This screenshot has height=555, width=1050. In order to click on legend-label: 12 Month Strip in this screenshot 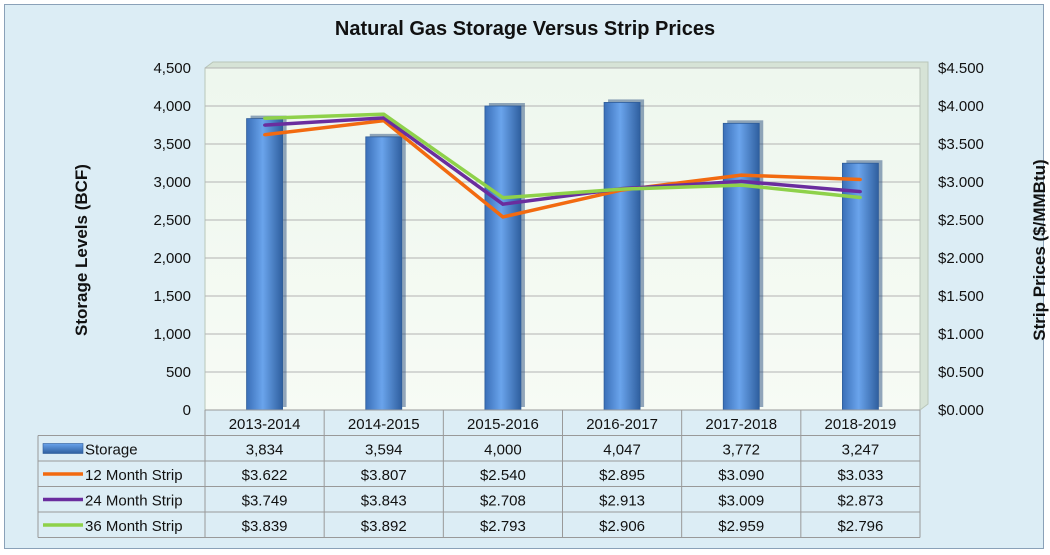, I will do `click(134, 475)`.